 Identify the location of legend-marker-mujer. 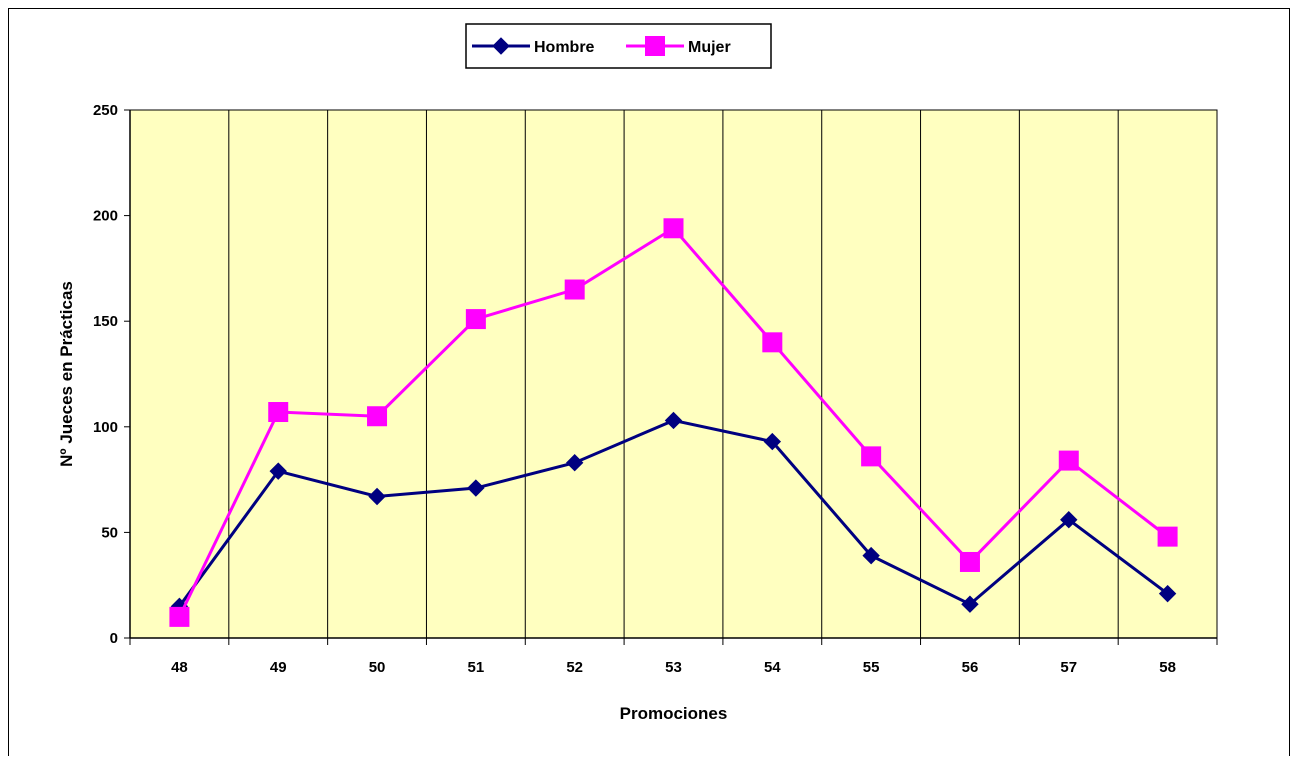
(655, 46).